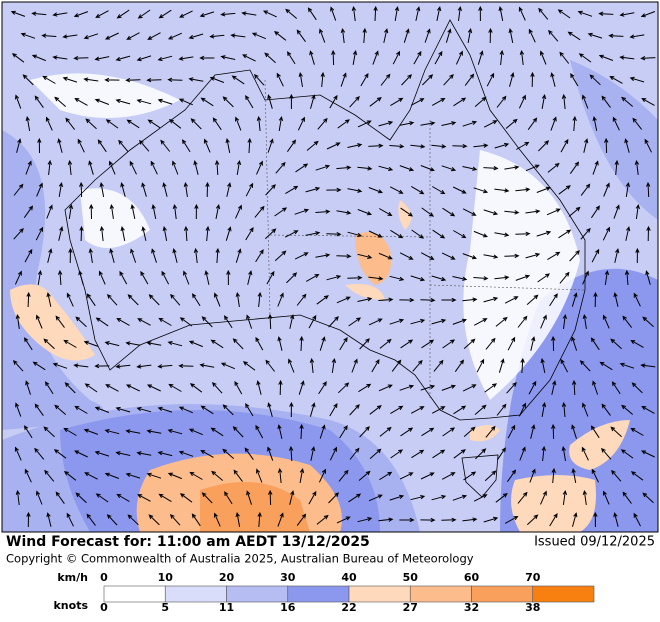 This screenshot has width=660, height=622. Describe the element at coordinates (594, 542) in the screenshot. I see `issued: Issued 09/12/2025` at that location.